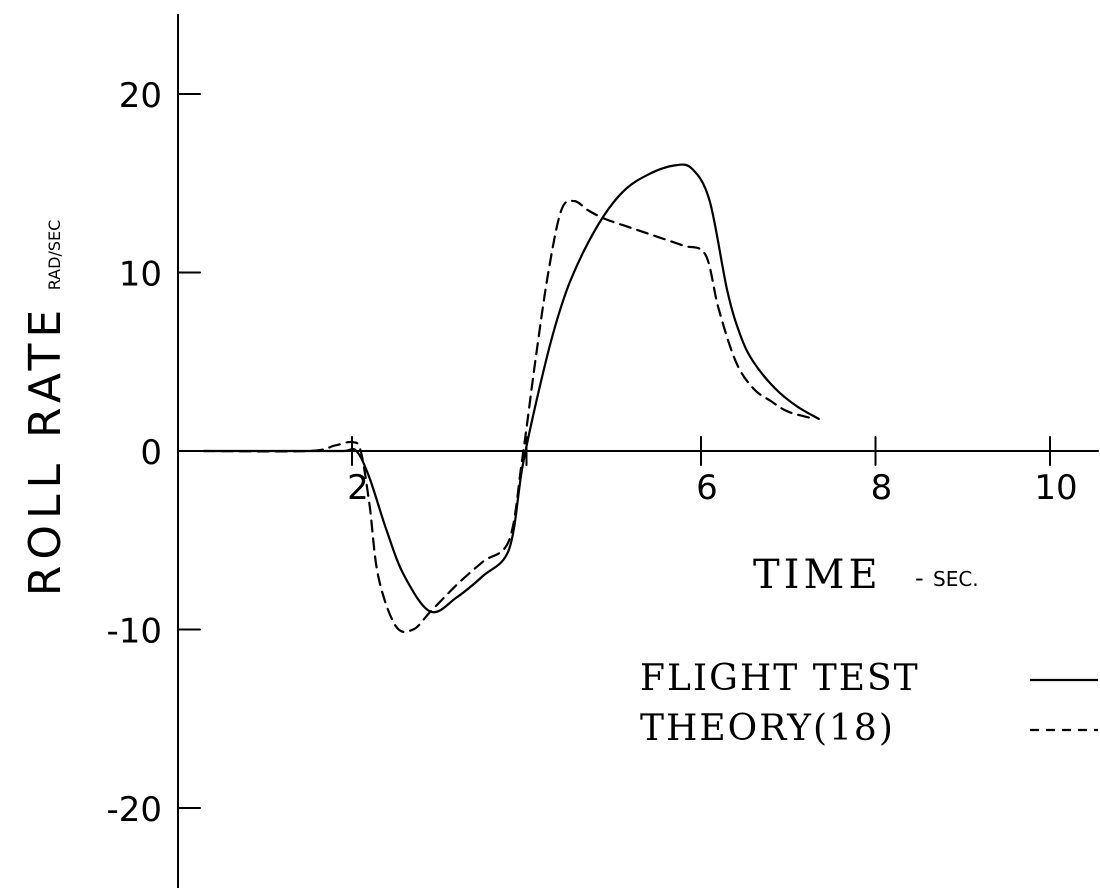 The image size is (1100, 888). Describe the element at coordinates (869, 703) in the screenshot. I see `legend: FLIGHT TEST THEORY(18)` at that location.